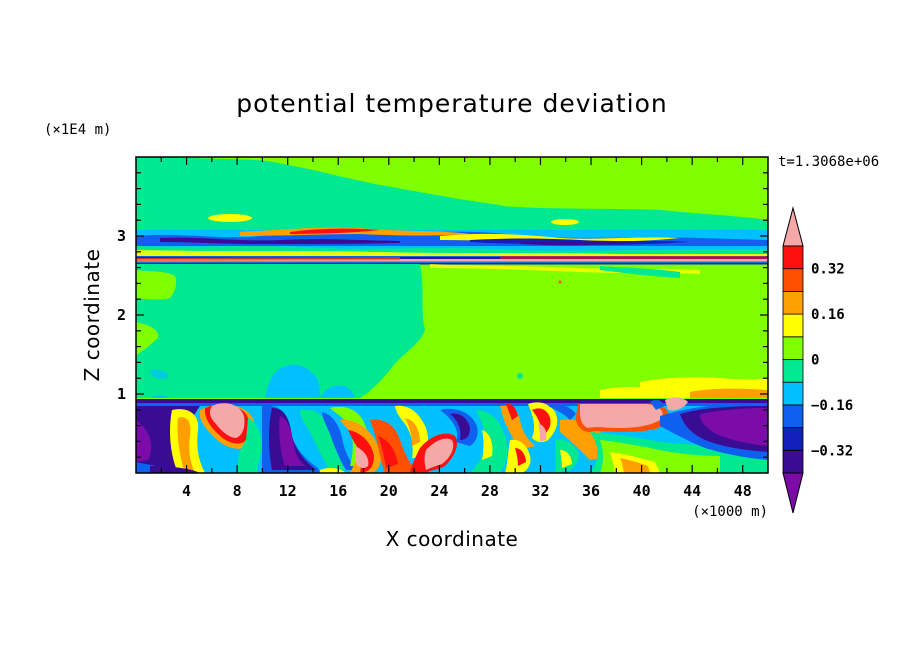  I want to click on colorbar-extend-top, so click(793, 226).